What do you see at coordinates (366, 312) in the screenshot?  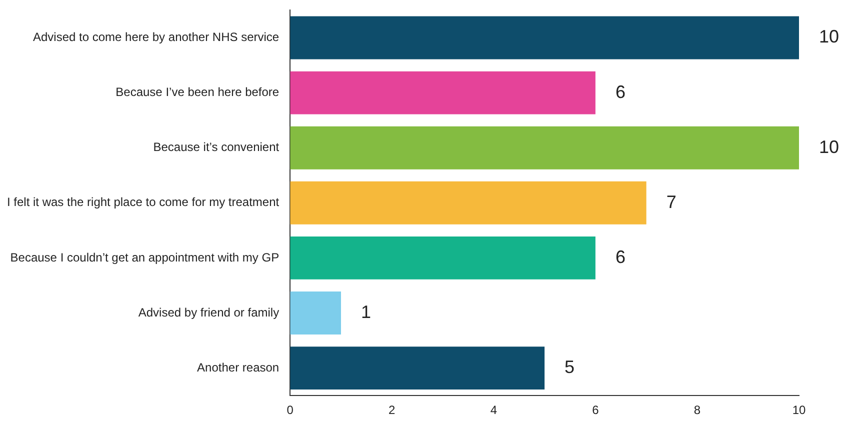 I see `data-label: 1` at bounding box center [366, 312].